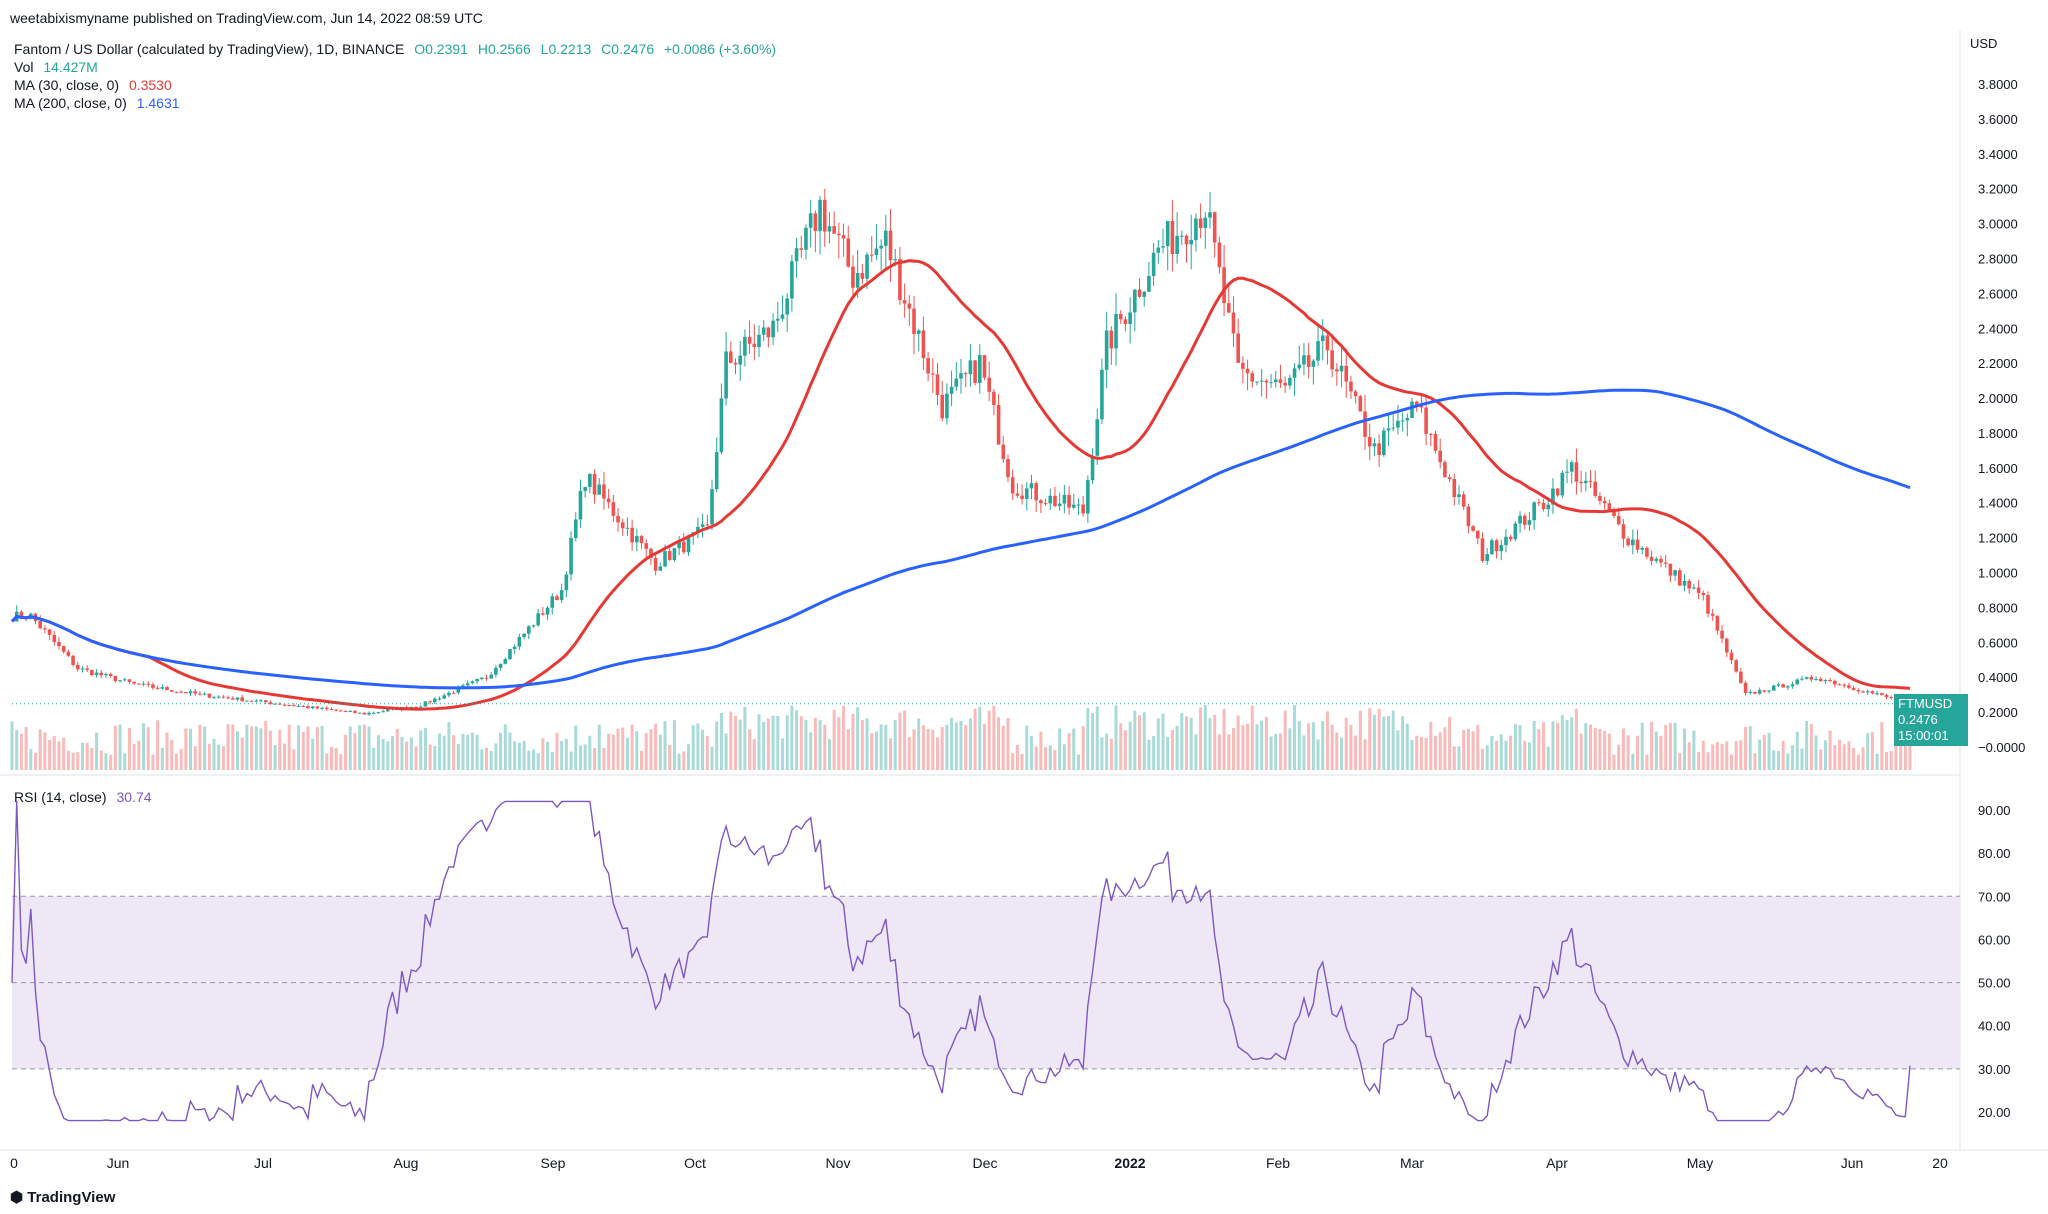 The image size is (2048, 1214). Describe the element at coordinates (263, 1163) in the screenshot. I see `time-tick-label: Jul` at that location.